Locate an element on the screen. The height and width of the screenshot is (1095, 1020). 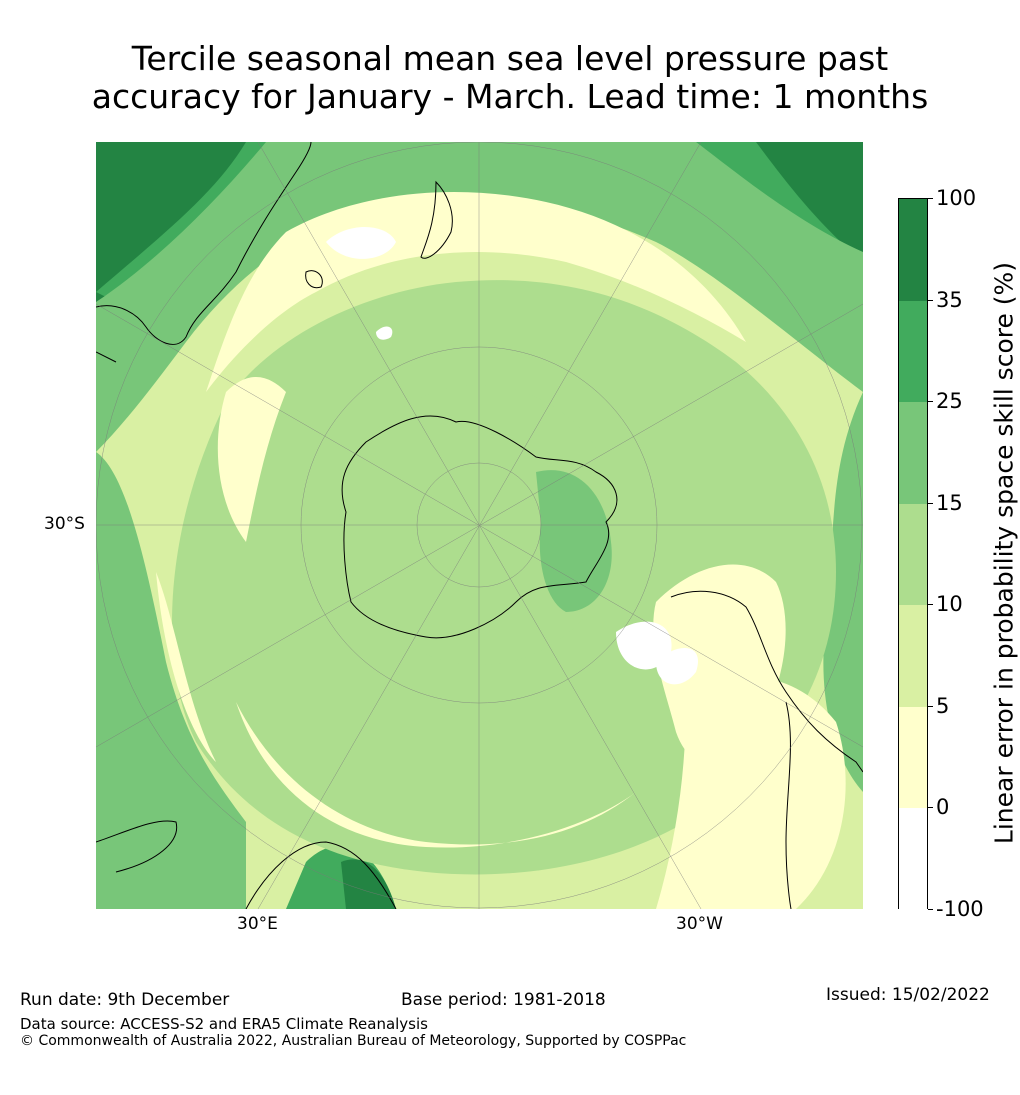
lon-label-30e: 30°E is located at coordinates (257, 924).